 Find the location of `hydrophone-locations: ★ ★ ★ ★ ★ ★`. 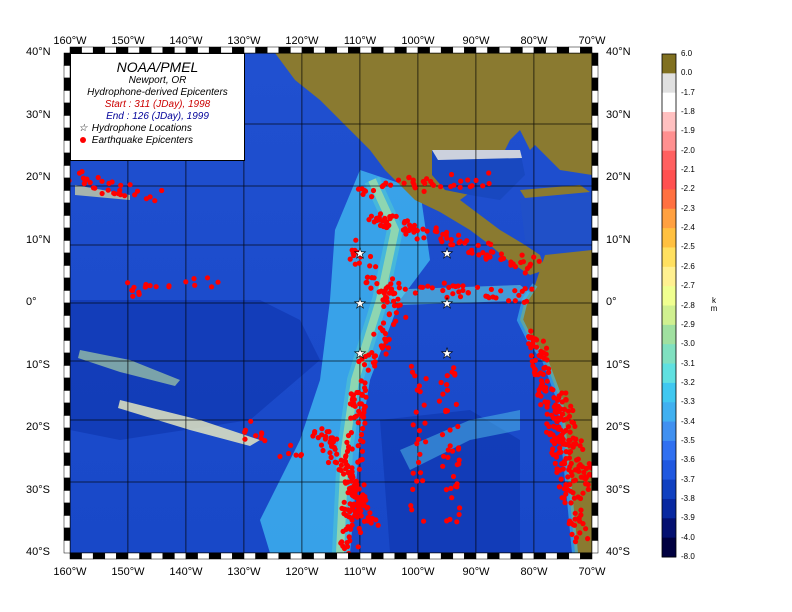

hydrophone-locations: ★ ★ ★ ★ ★ ★ is located at coordinates (403, 303).